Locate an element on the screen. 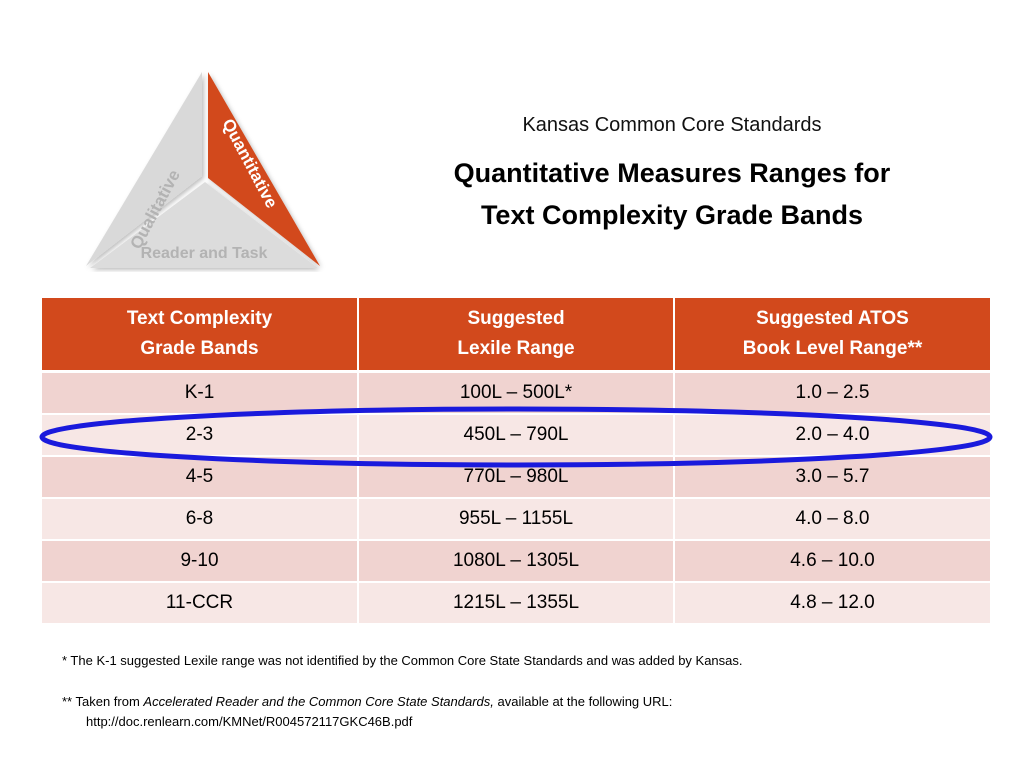 This screenshot has height=768, width=1024. cell-lexile: 770L – 980L is located at coordinates (516, 477).